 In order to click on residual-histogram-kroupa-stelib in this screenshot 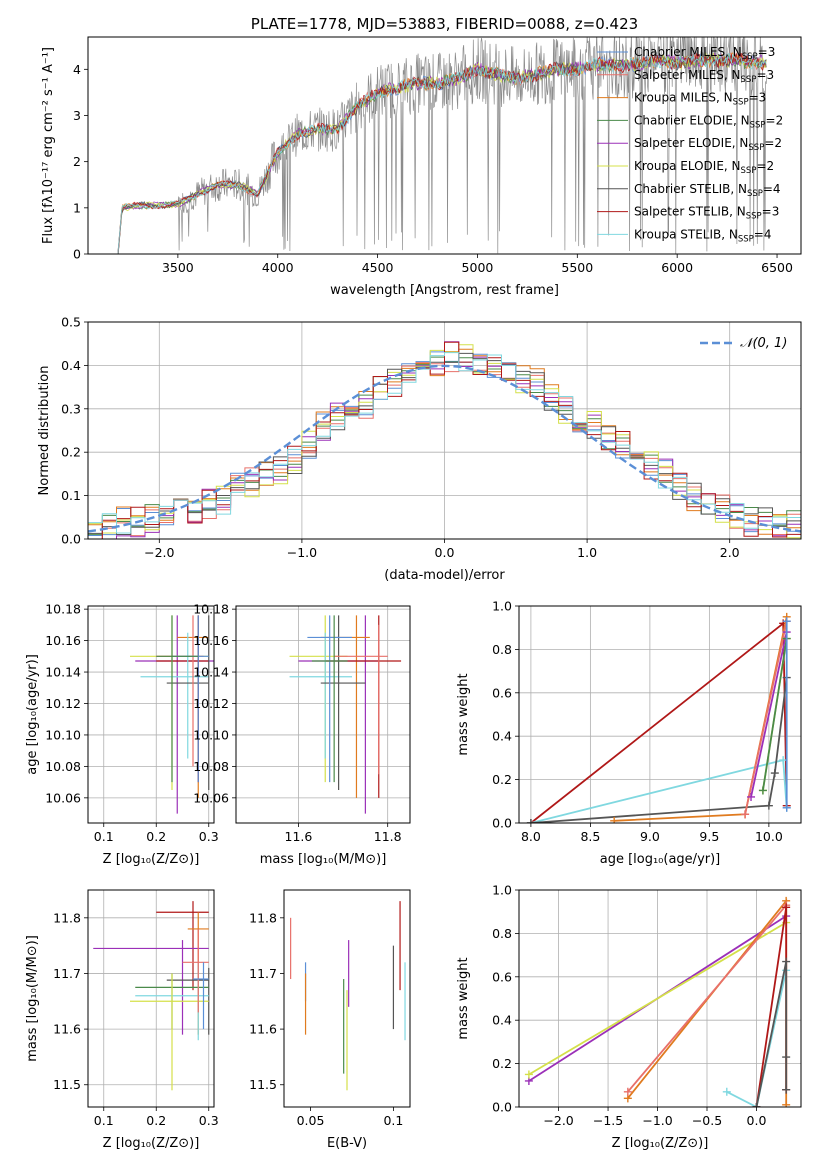, I will do `click(444, 445)`.